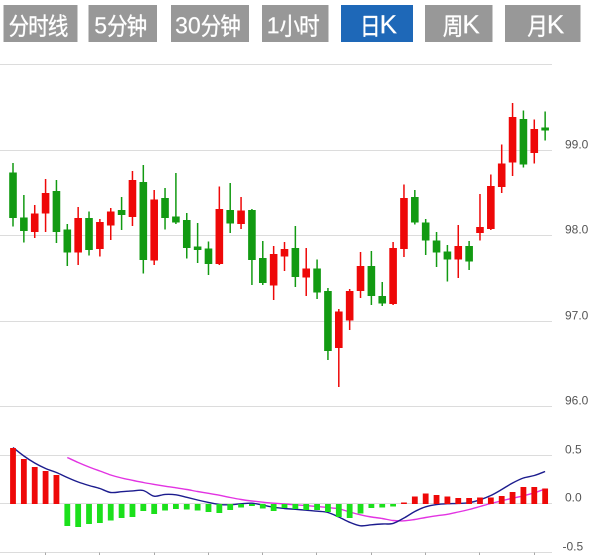 This screenshot has width=601, height=555. What do you see at coordinates (577, 230) in the screenshot?
I see `svg-text: 98.0` at bounding box center [577, 230].